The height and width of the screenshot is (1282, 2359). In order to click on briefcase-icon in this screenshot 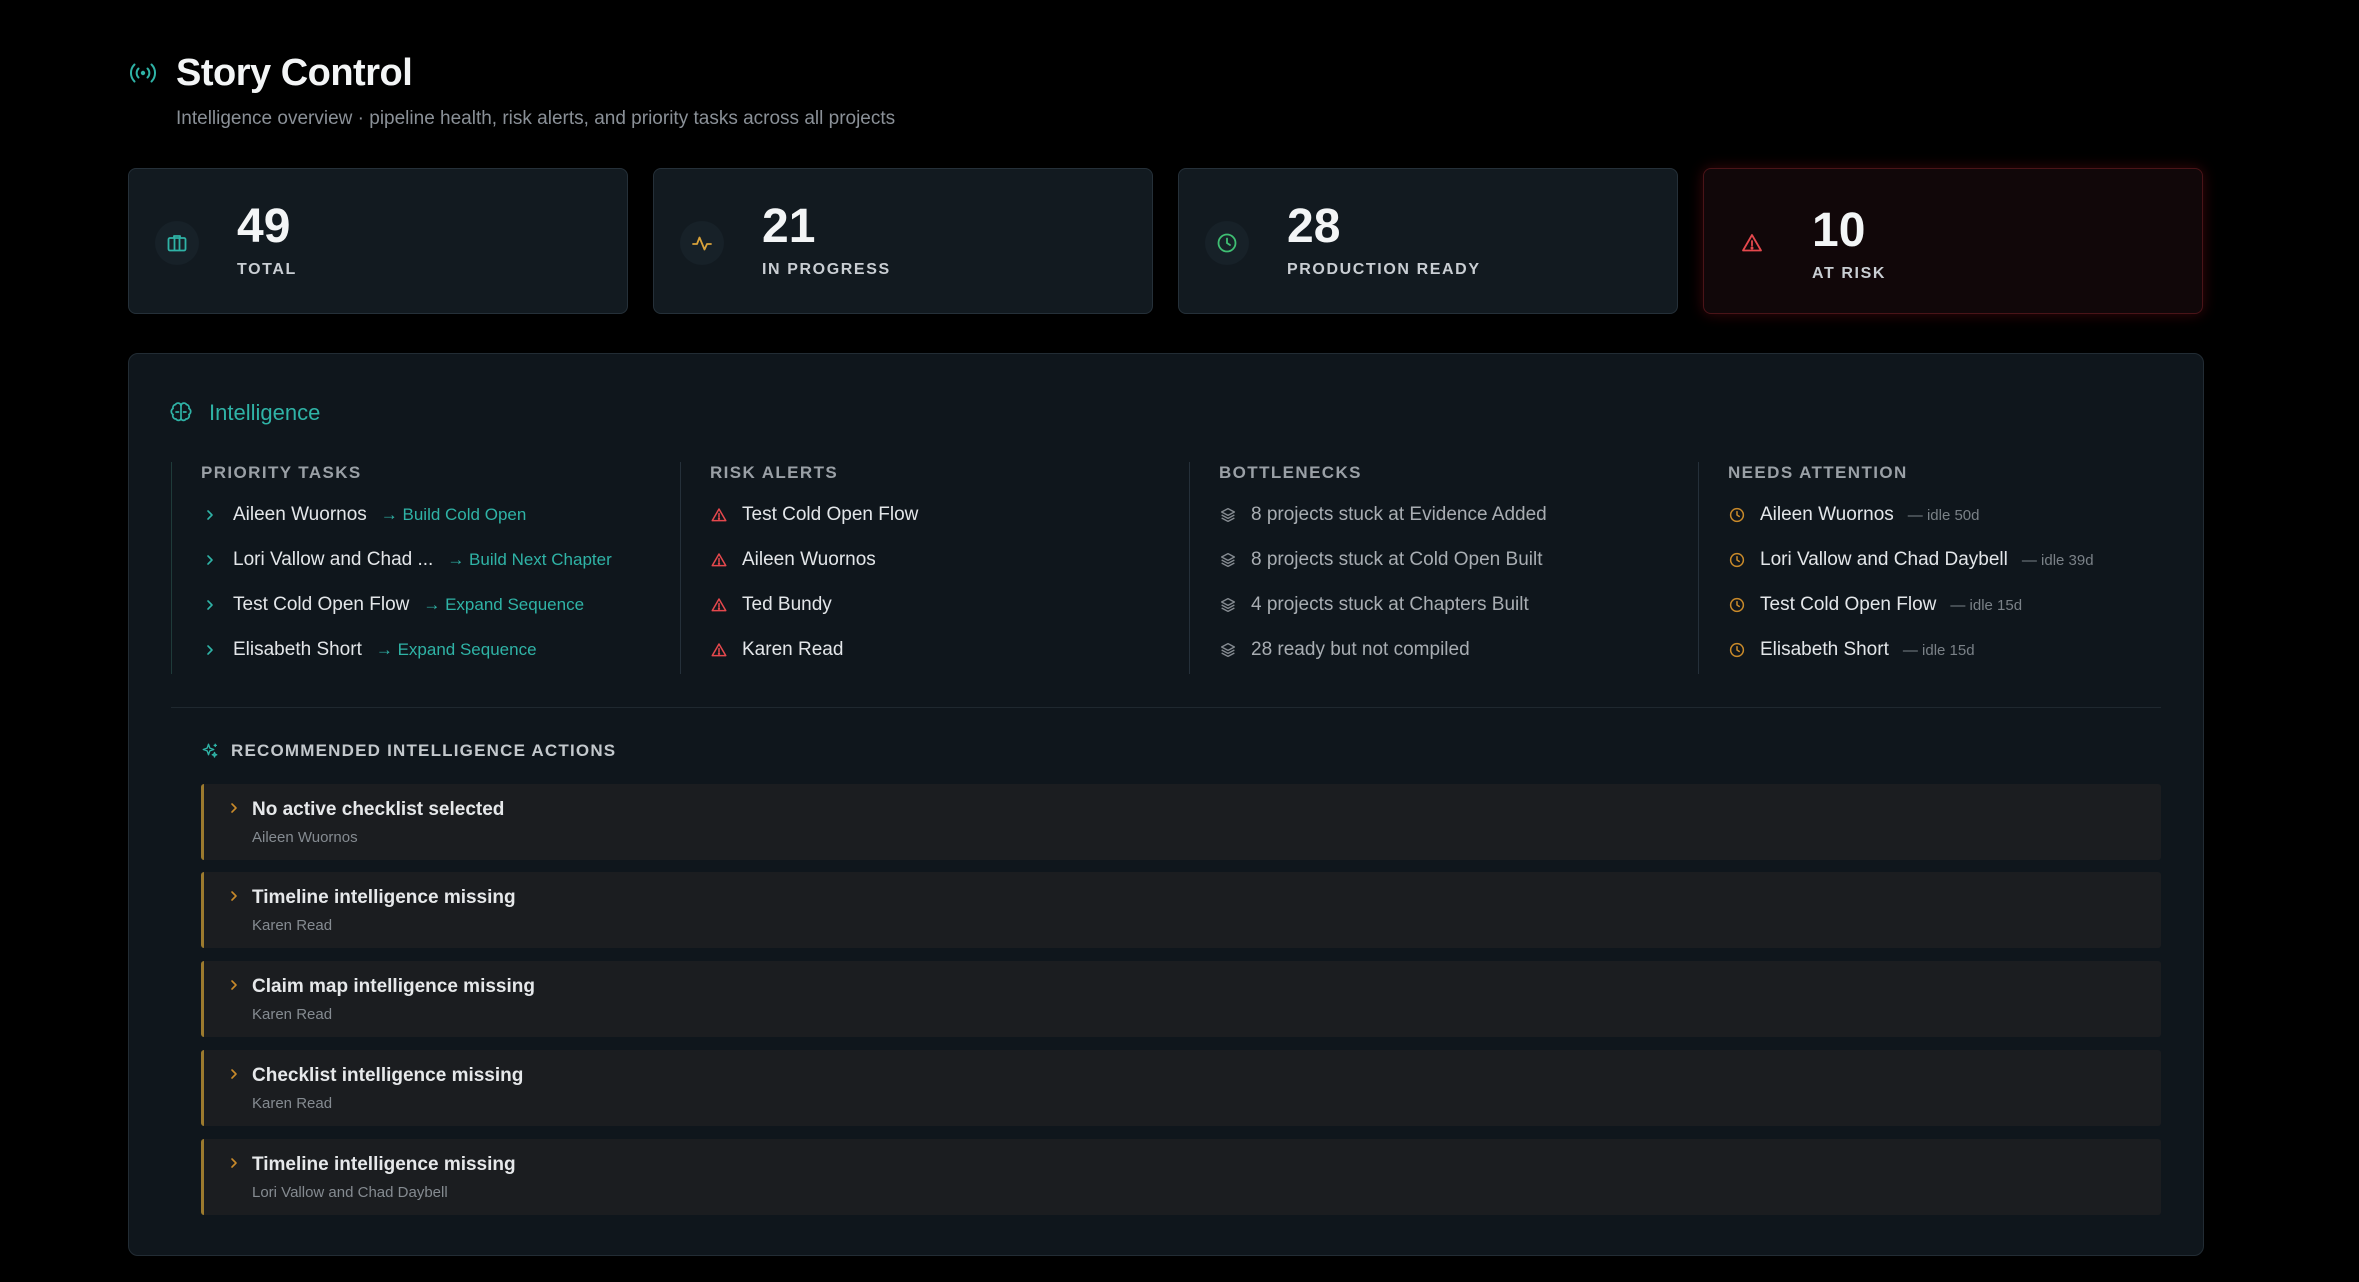, I will do `click(177, 243)`.